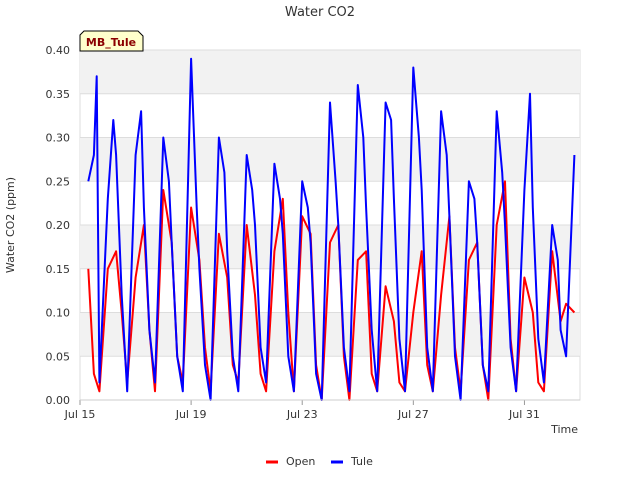  Describe the element at coordinates (413, 414) in the screenshot. I see `x-tick-label: Jul 27` at that location.